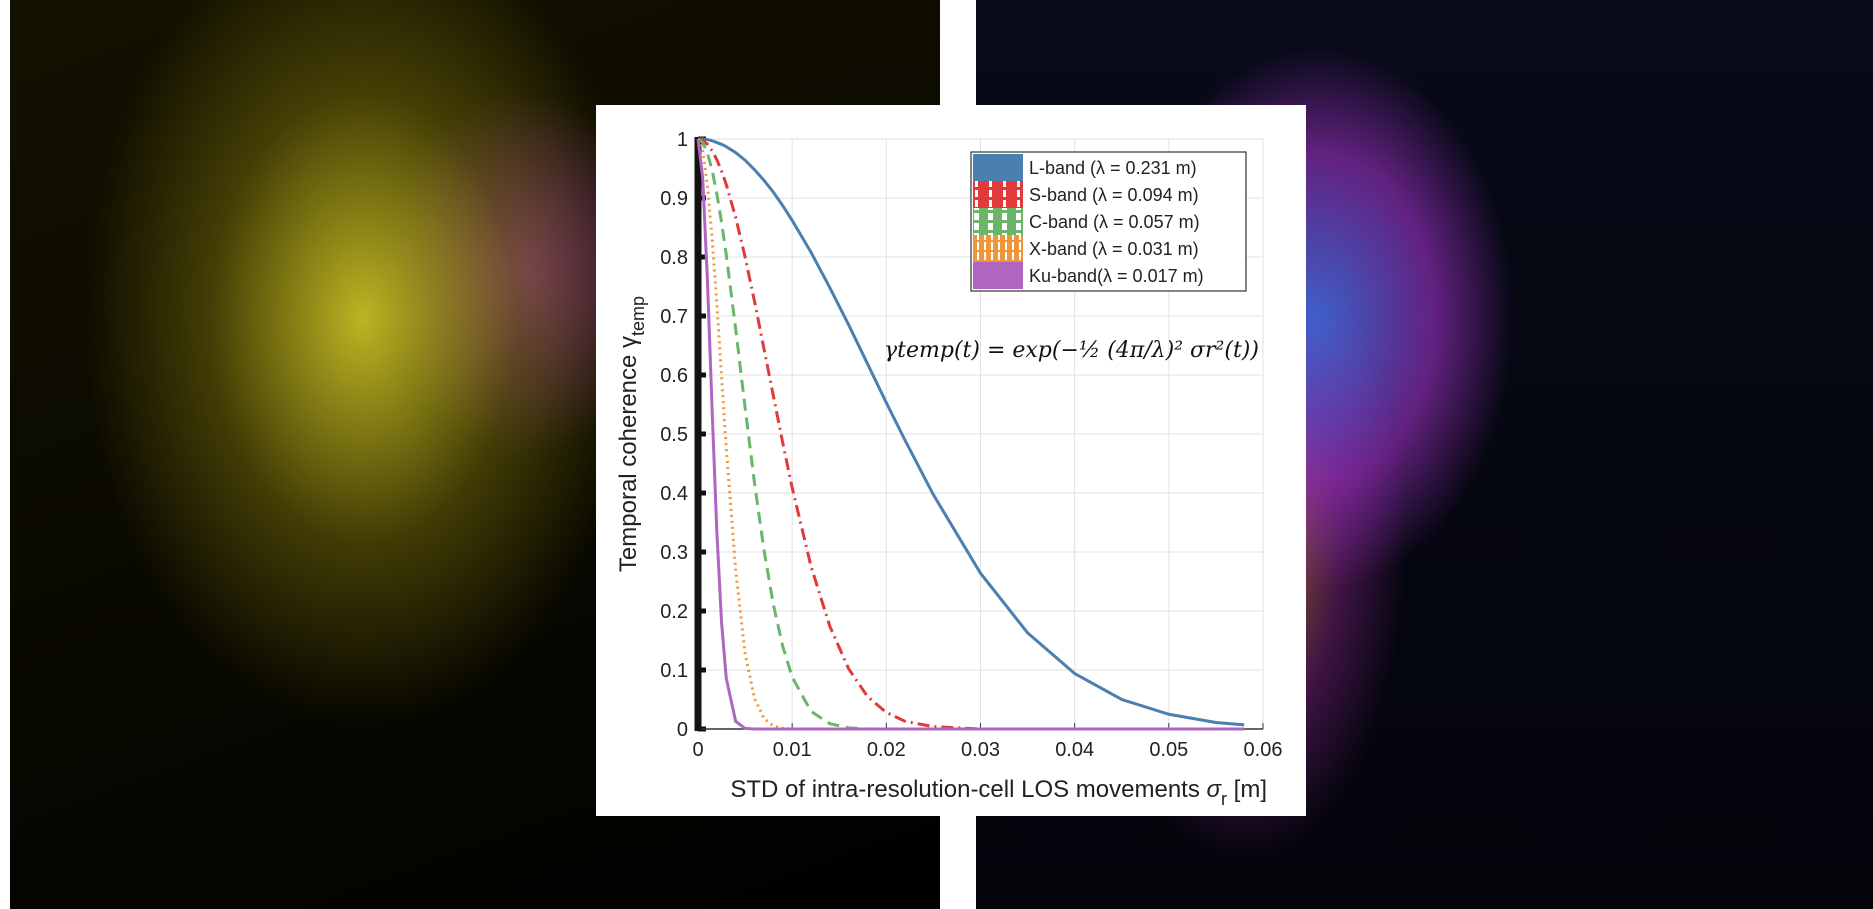 This screenshot has width=1873, height=909. Describe the element at coordinates (674, 376) in the screenshot. I see `y-tick-label: 0.6` at that location.